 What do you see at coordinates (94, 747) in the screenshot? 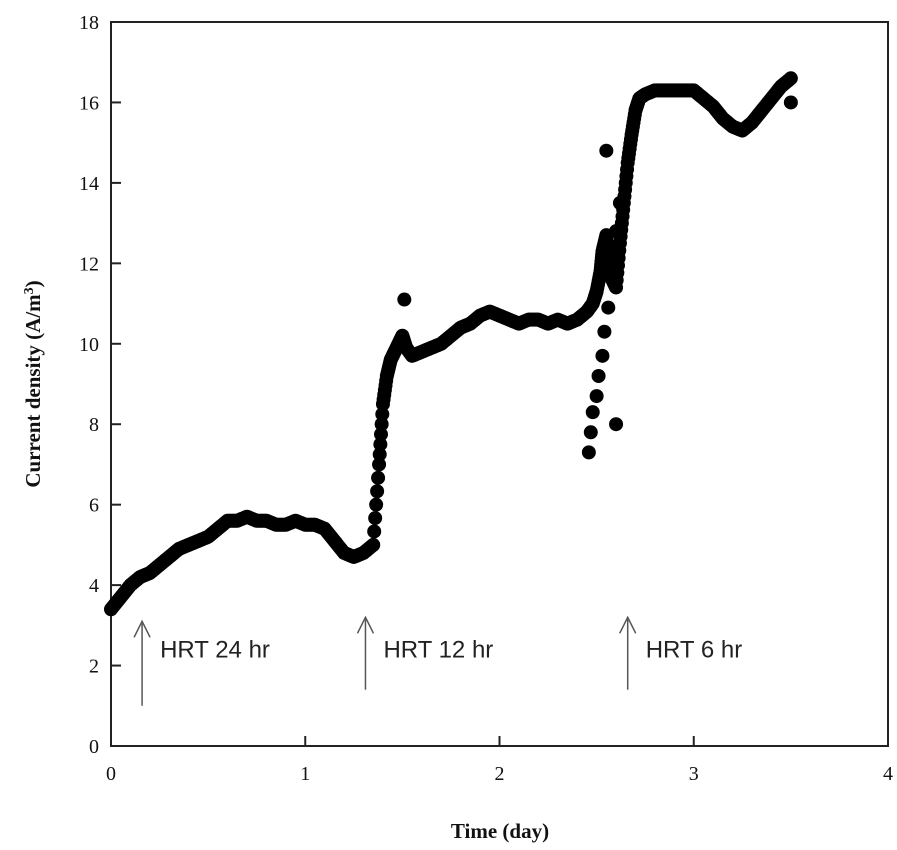
I see `y-tick-label: 0` at bounding box center [94, 747].